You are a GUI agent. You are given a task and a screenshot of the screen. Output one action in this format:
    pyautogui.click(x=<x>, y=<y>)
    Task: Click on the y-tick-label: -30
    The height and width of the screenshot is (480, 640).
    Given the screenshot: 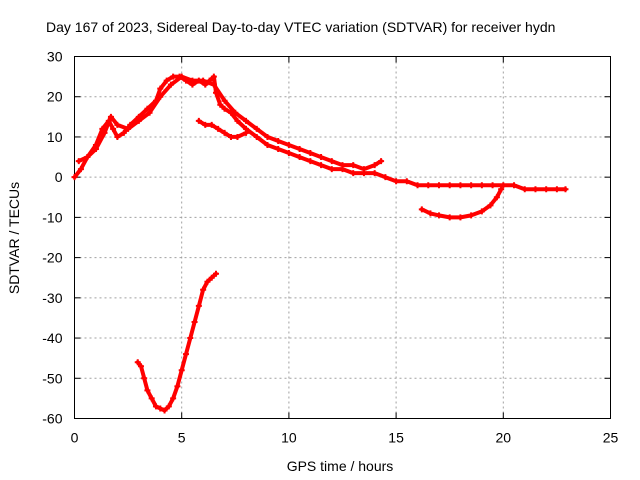 What is the action you would take?
    pyautogui.click(x=52, y=298)
    